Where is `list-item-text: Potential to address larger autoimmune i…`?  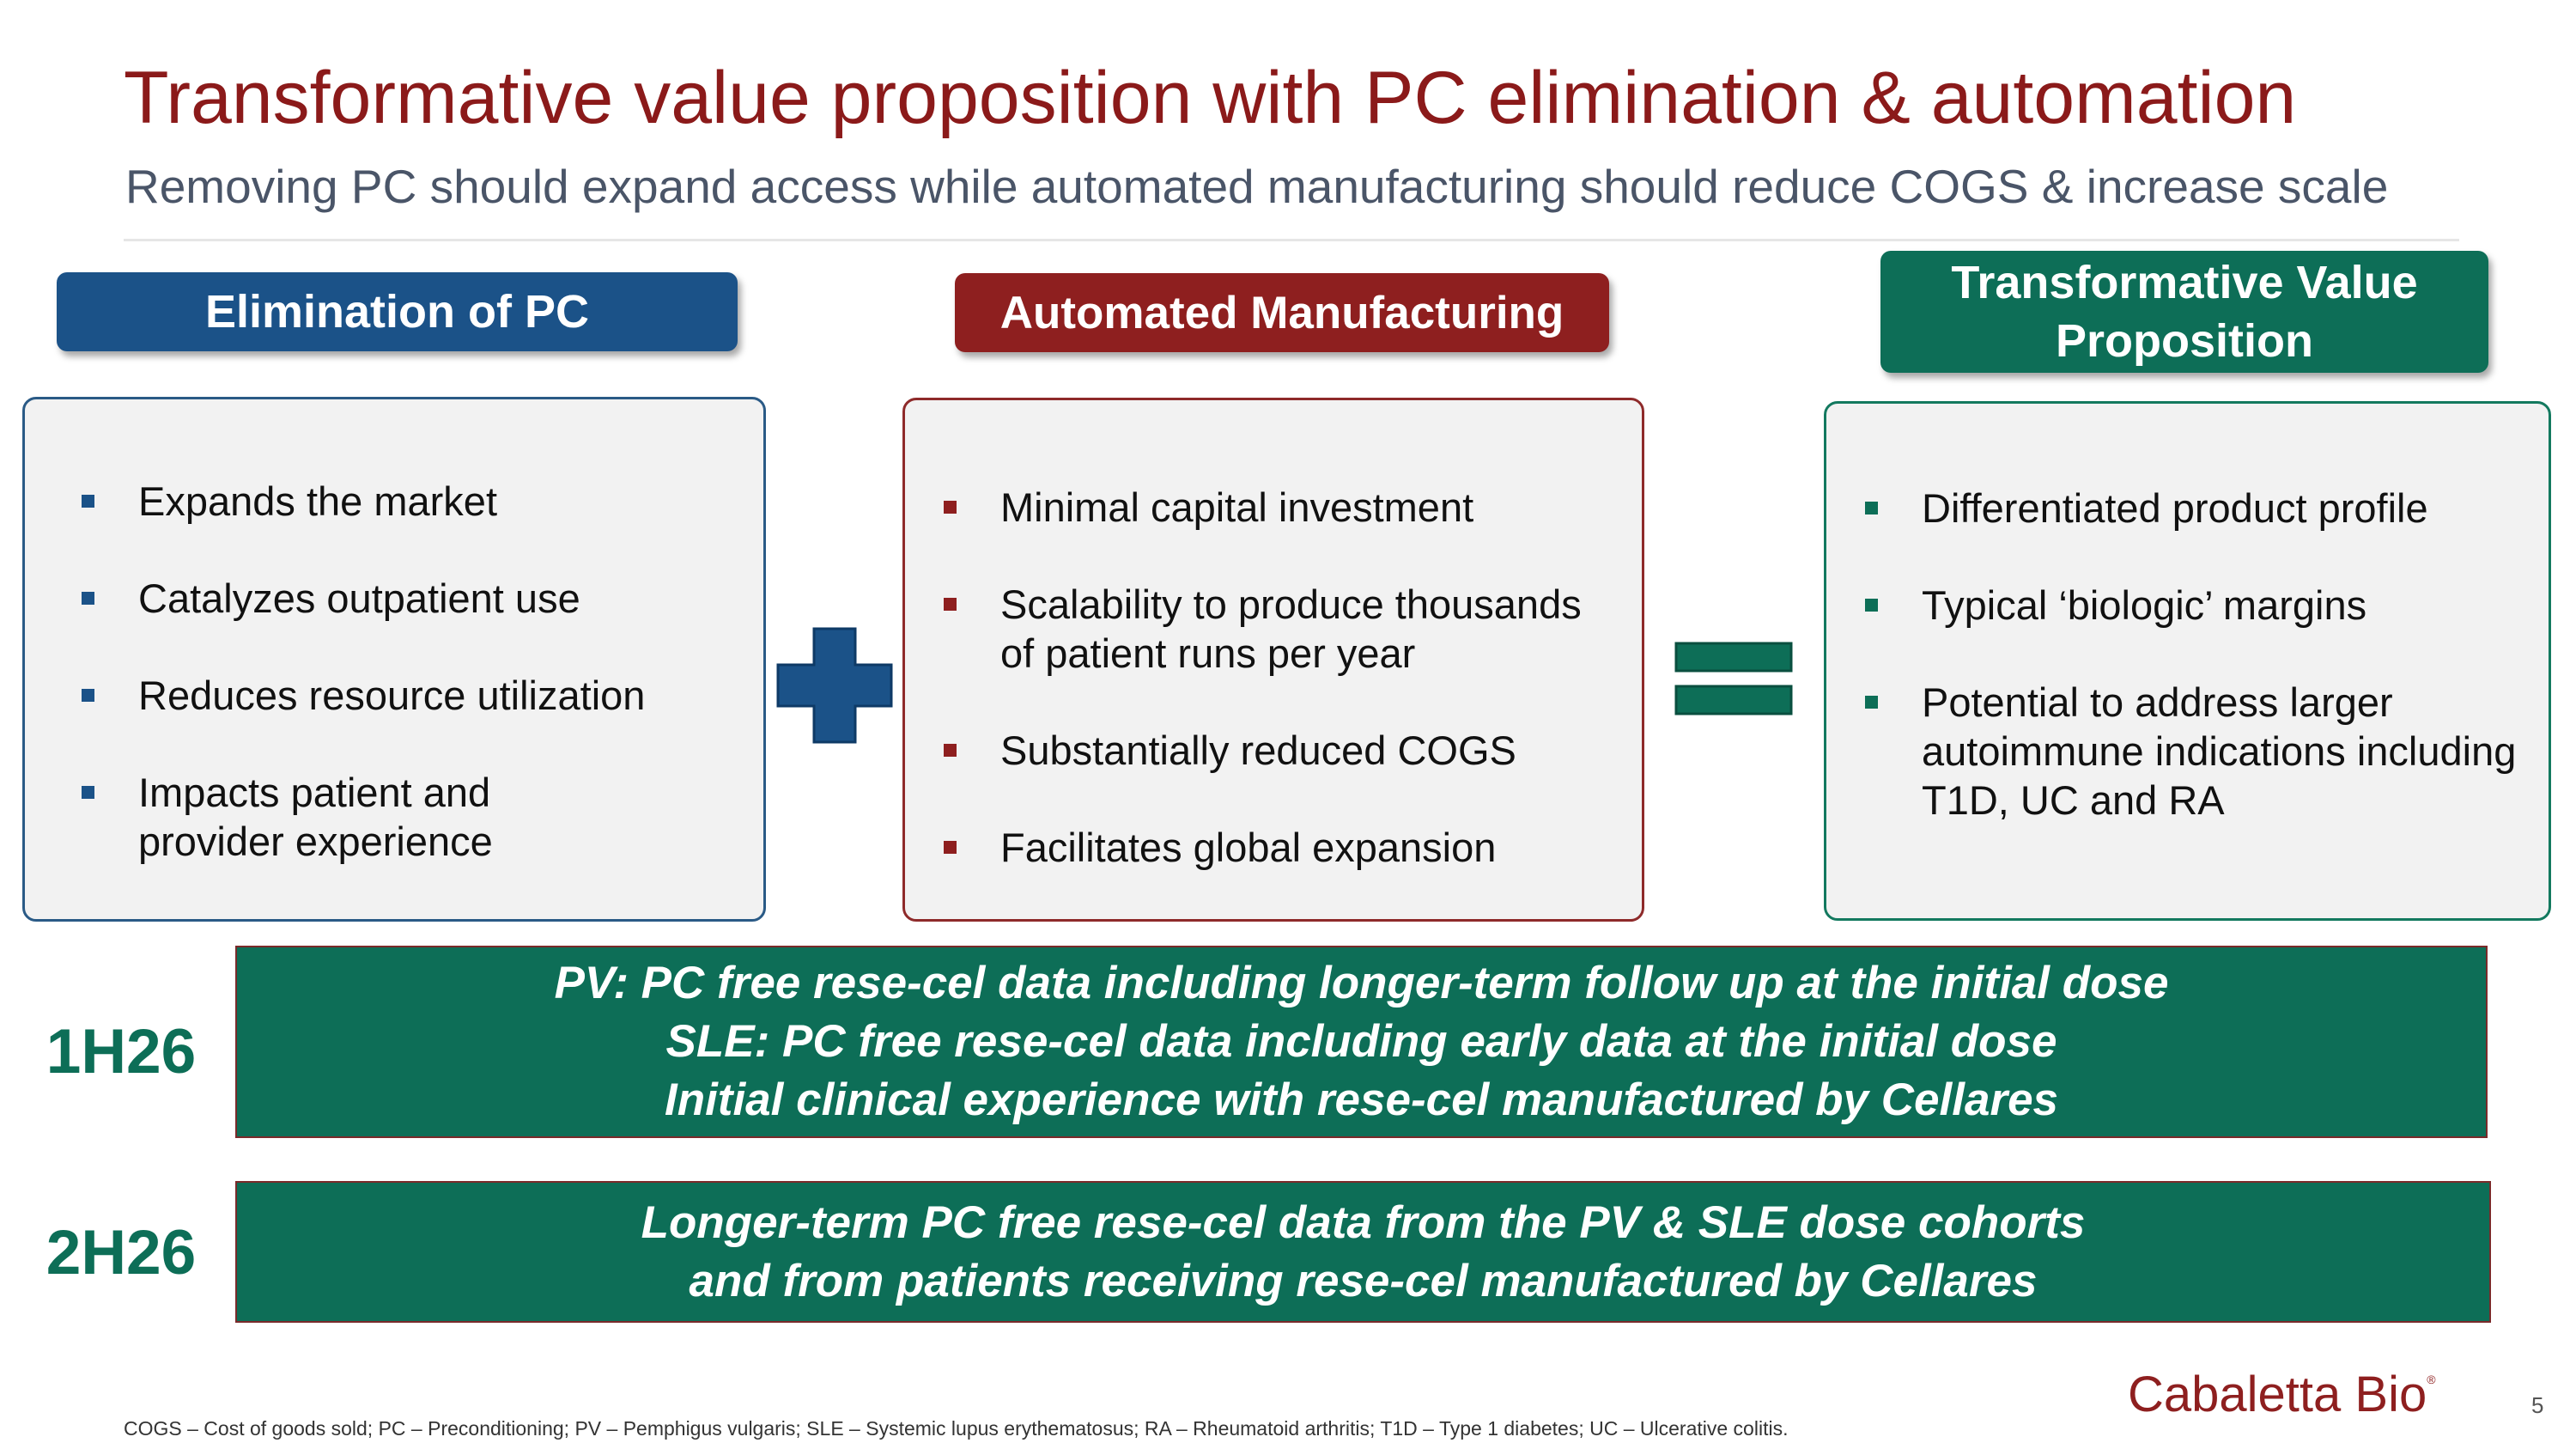
list-item-text: Potential to address larger autoimmune i… is located at coordinates (2219, 751).